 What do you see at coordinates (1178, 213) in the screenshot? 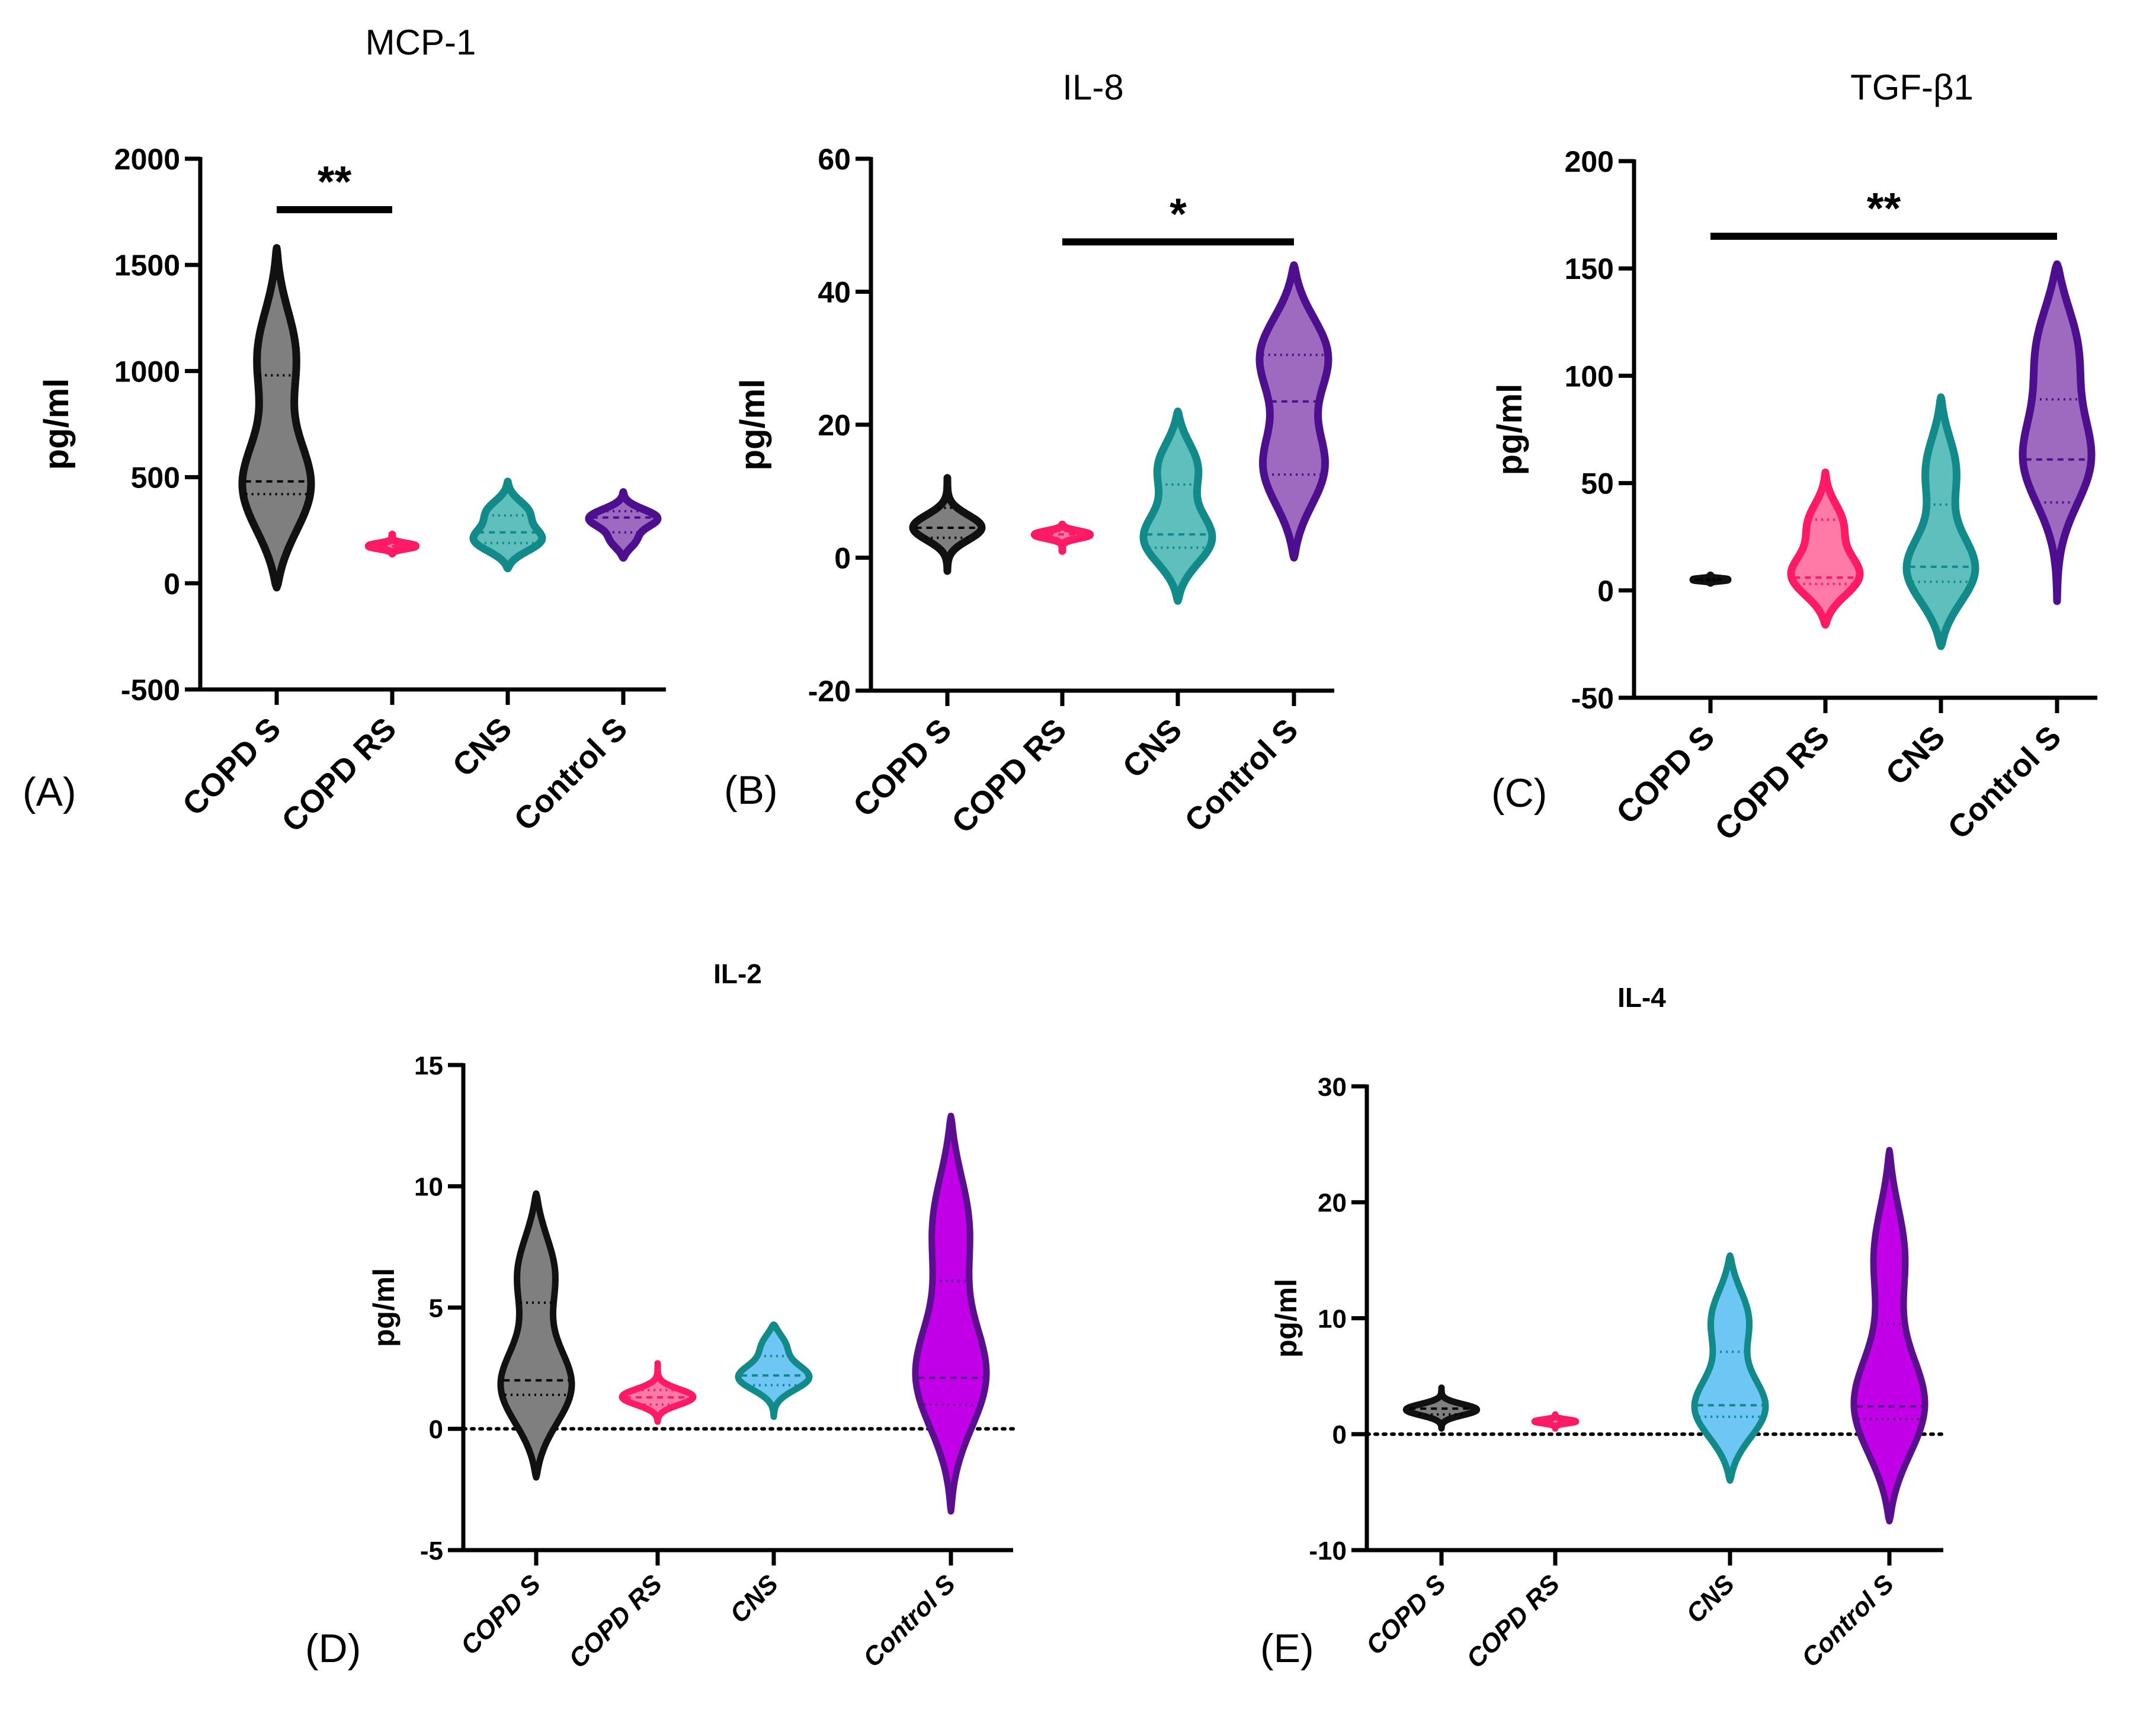
I see `significance-stars: *` at bounding box center [1178, 213].